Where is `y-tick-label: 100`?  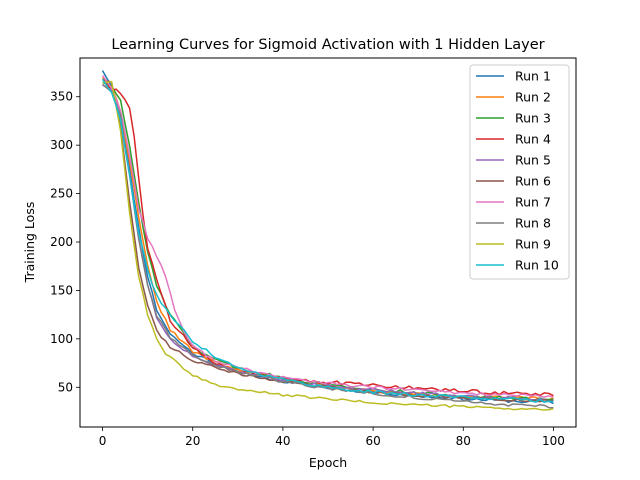 y-tick-label: 100 is located at coordinates (61, 339).